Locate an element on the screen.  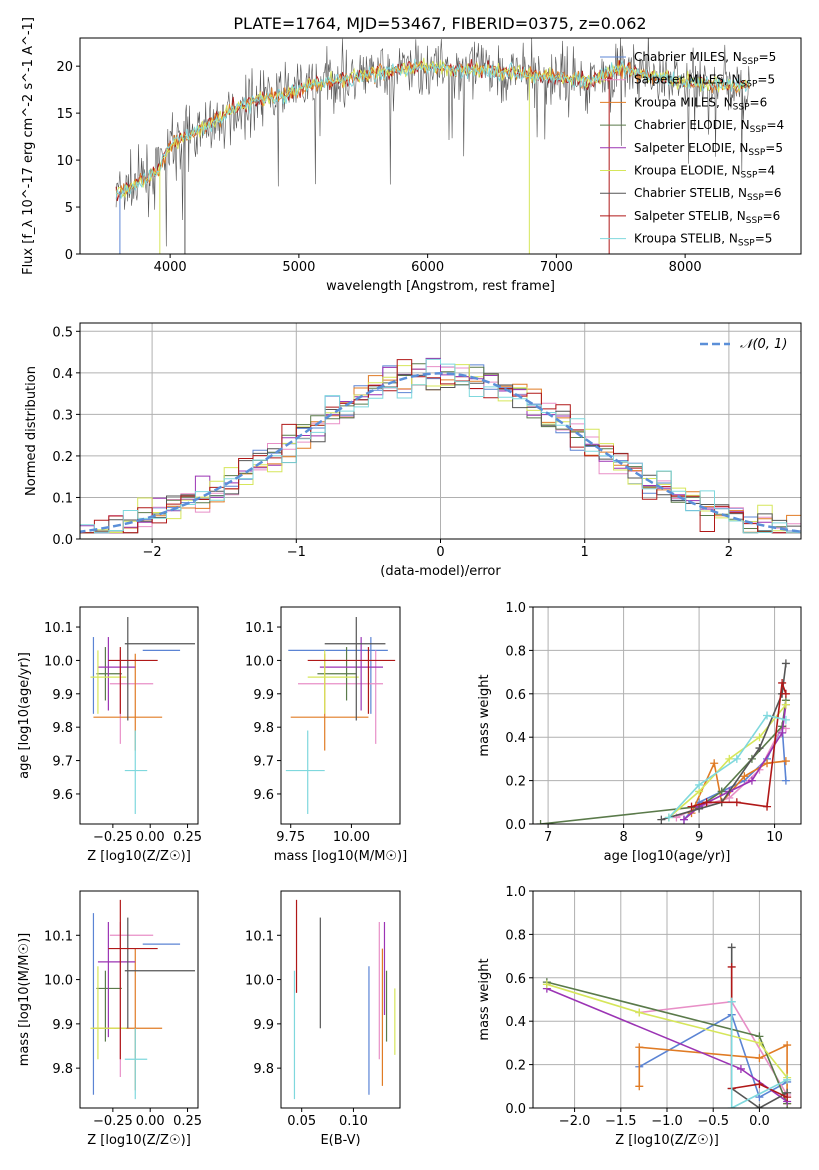
x-tick-label: 0.10 is located at coordinates (353, 1121).